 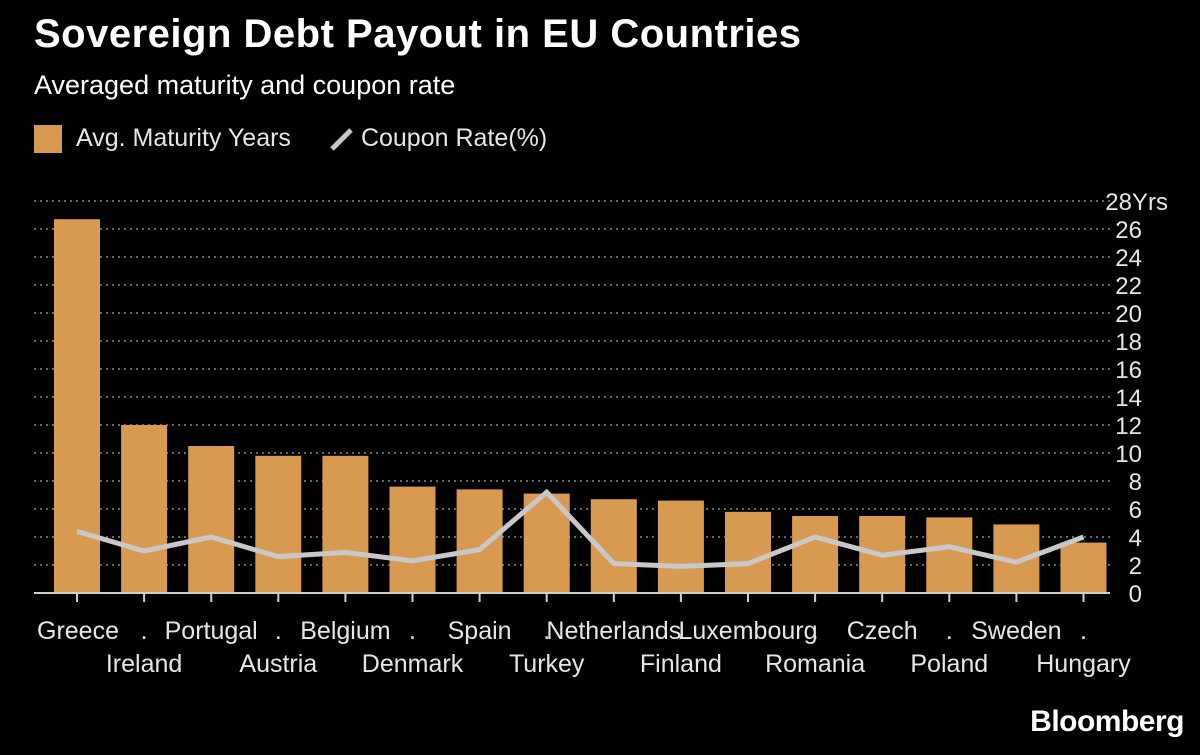 I want to click on y-tick-label: 10, so click(x=1128, y=454).